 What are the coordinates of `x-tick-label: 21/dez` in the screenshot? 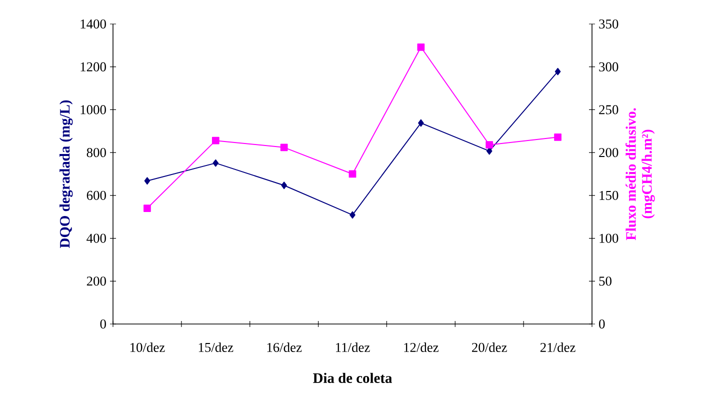 It's located at (558, 347).